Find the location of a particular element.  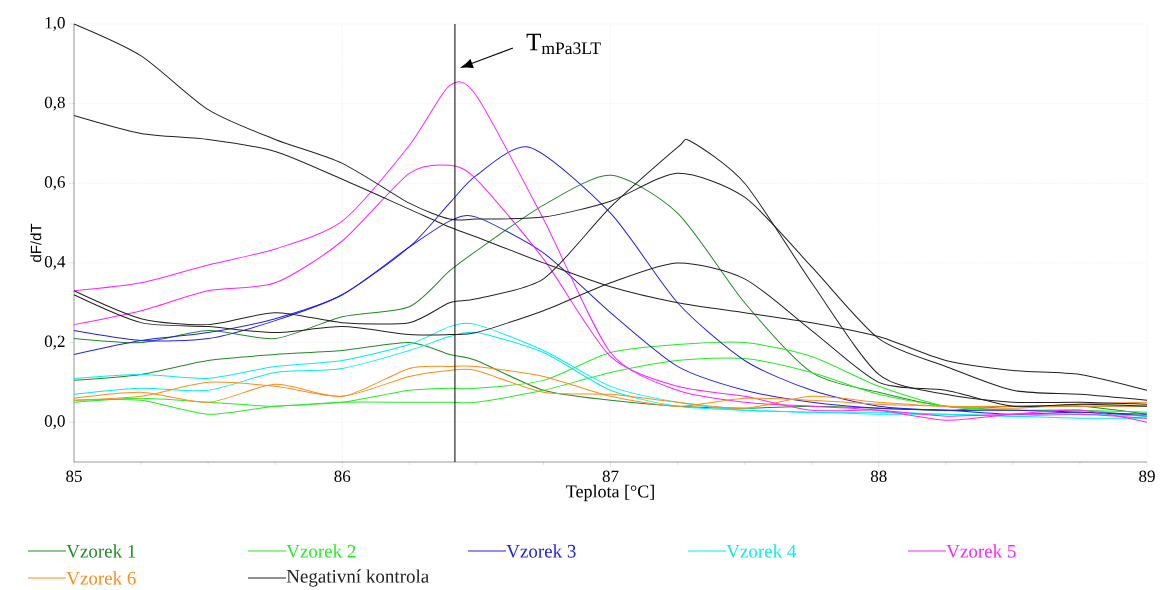

legend-label: Vzorek 1 is located at coordinates (101, 551).